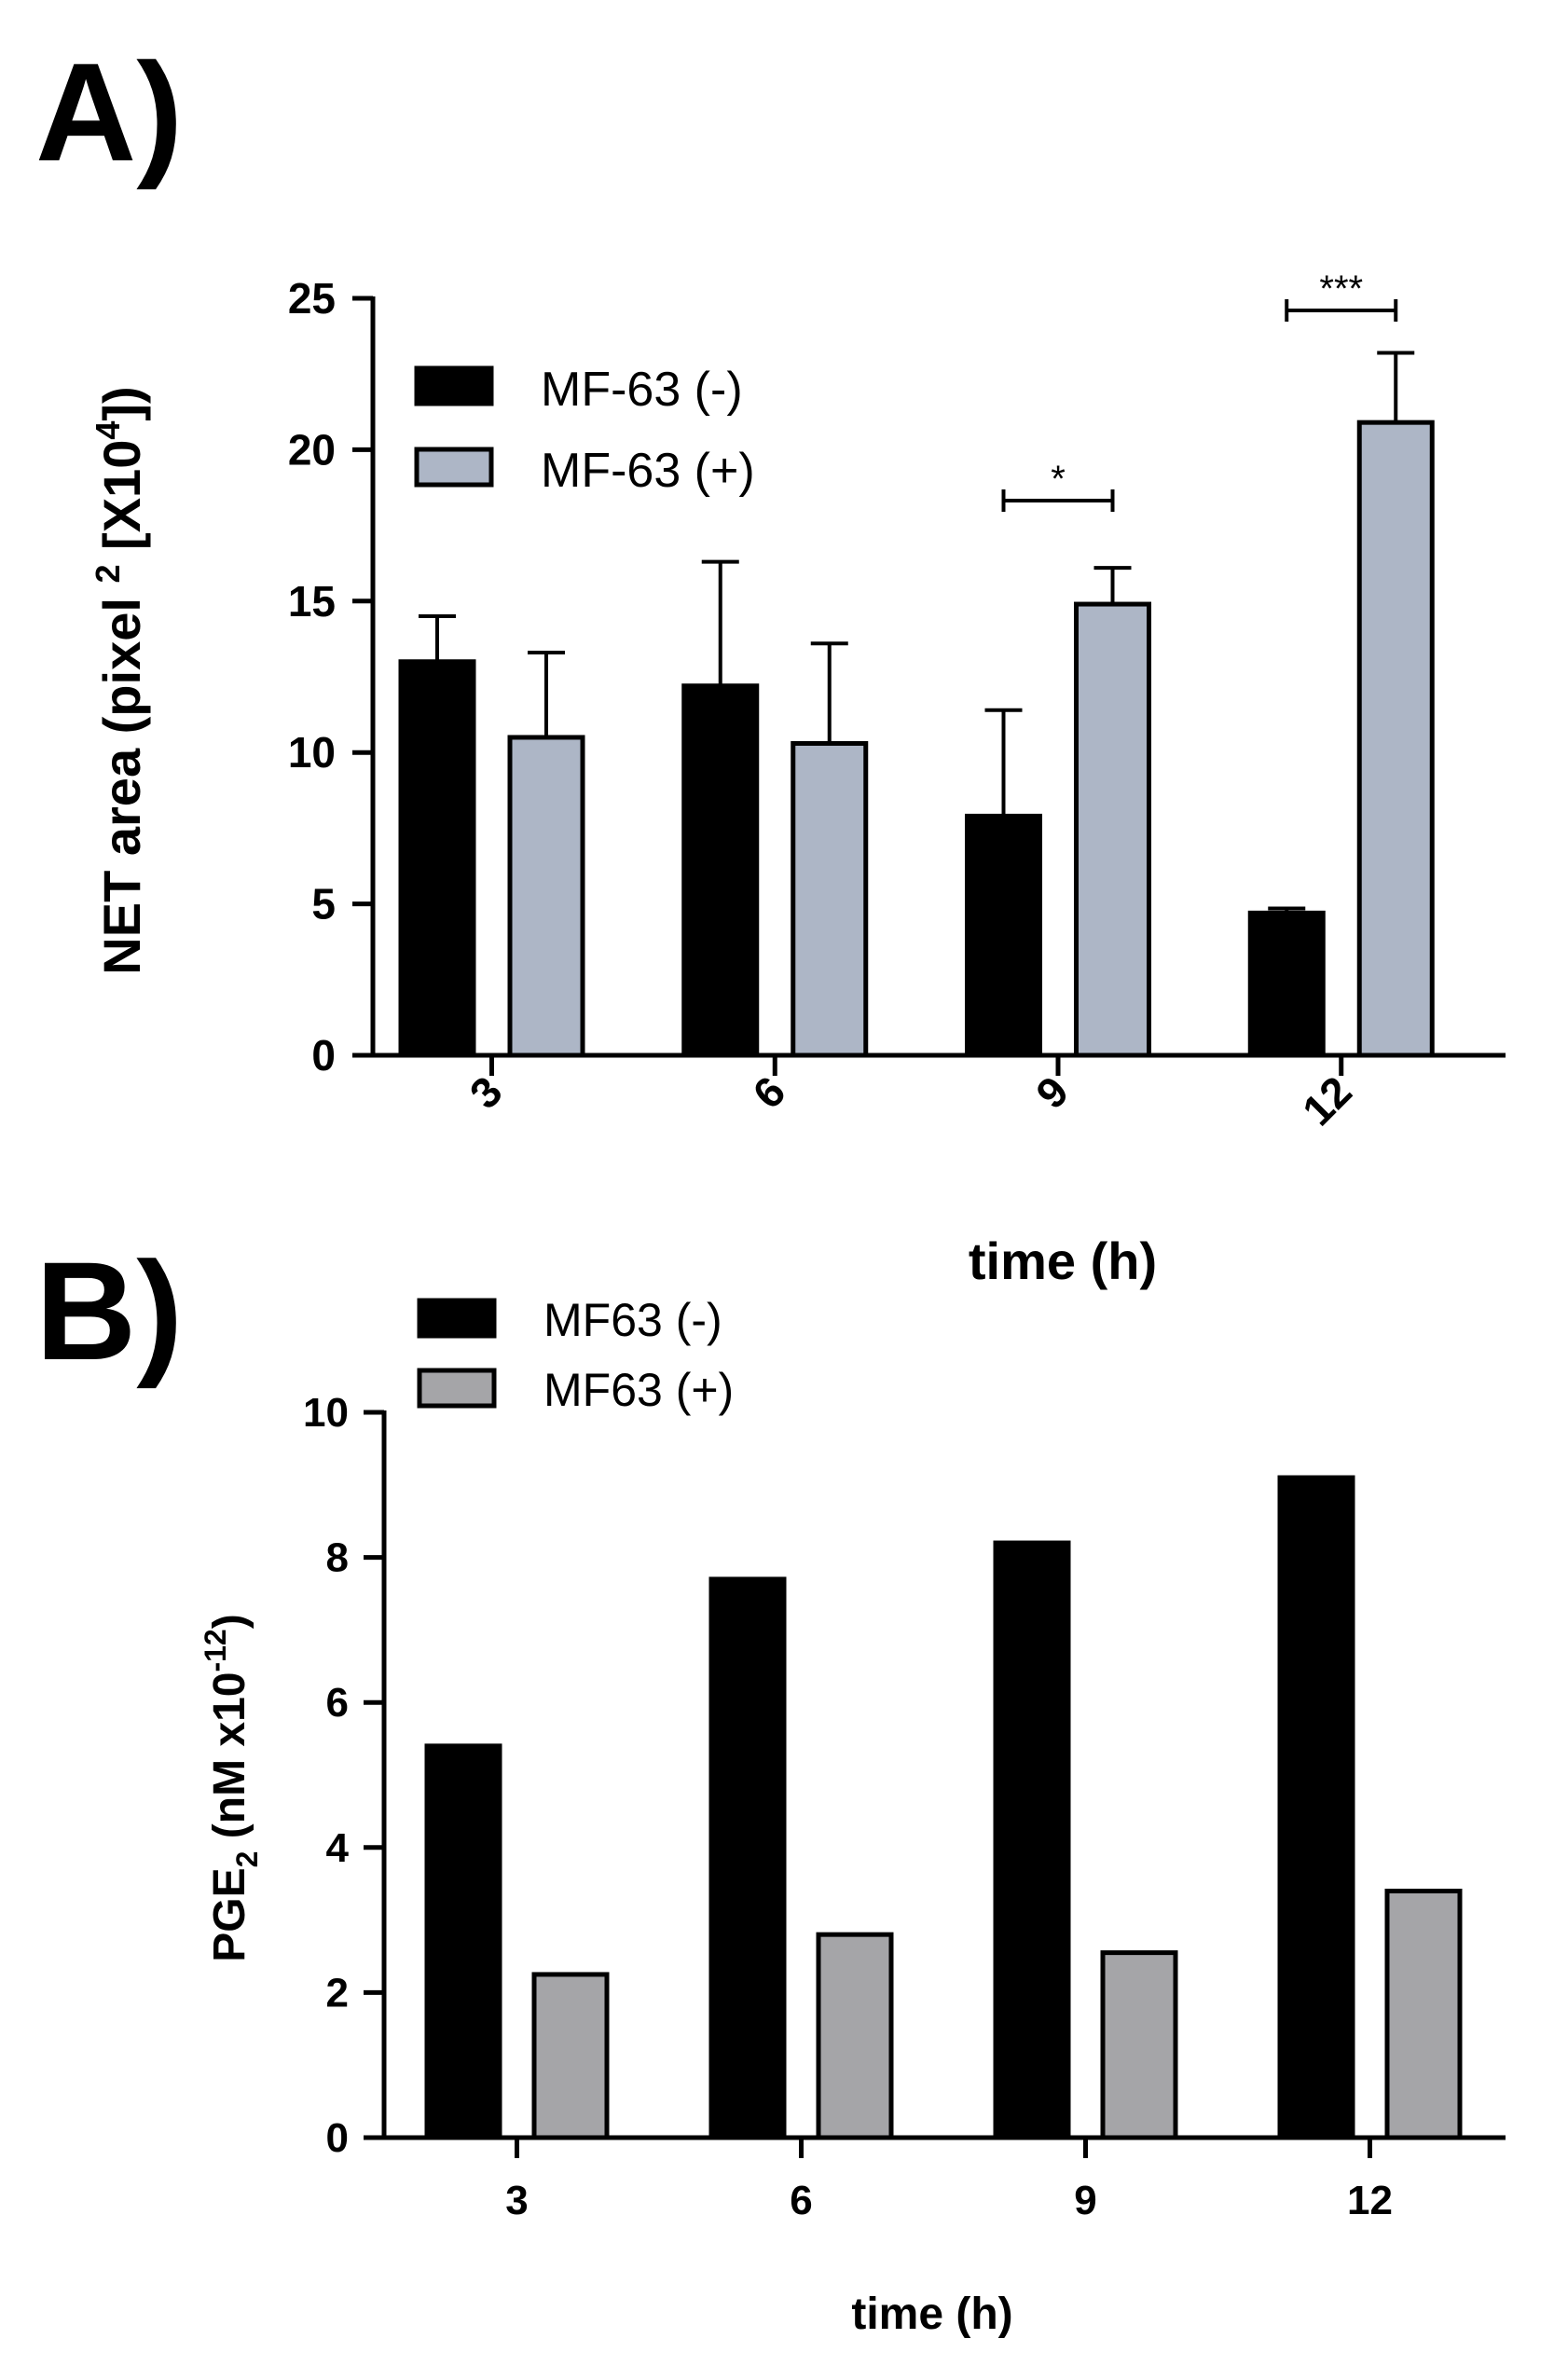 The image size is (1554, 2380). Describe the element at coordinates (1063, 1260) in the screenshot. I see `panel-a-x-axis-title: time (h)` at that location.